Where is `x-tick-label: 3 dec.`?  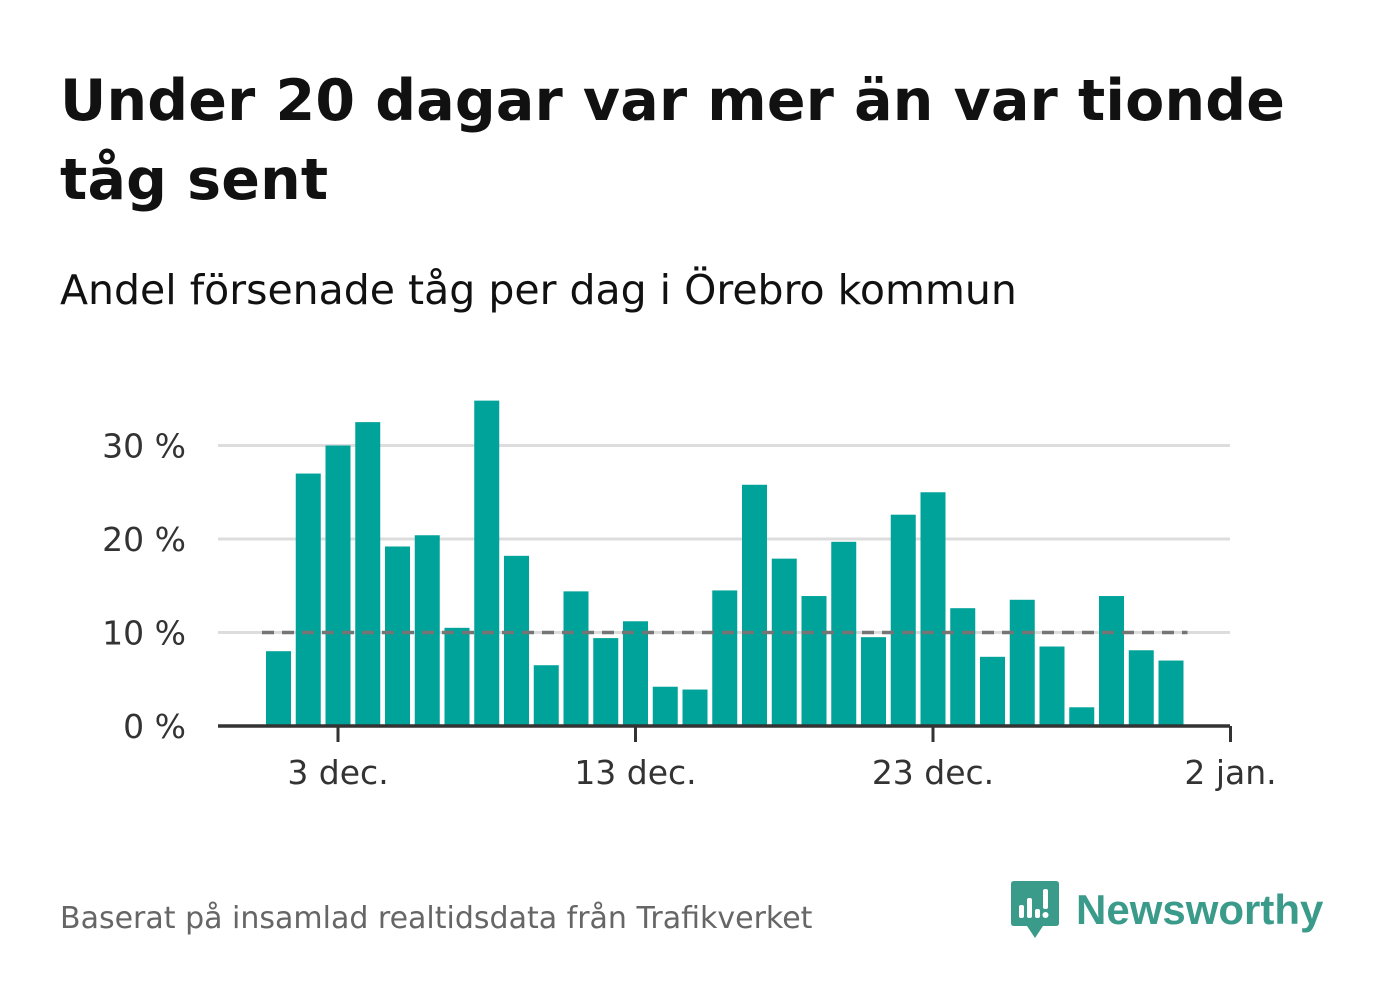
x-tick-label: 3 dec. is located at coordinates (337, 772).